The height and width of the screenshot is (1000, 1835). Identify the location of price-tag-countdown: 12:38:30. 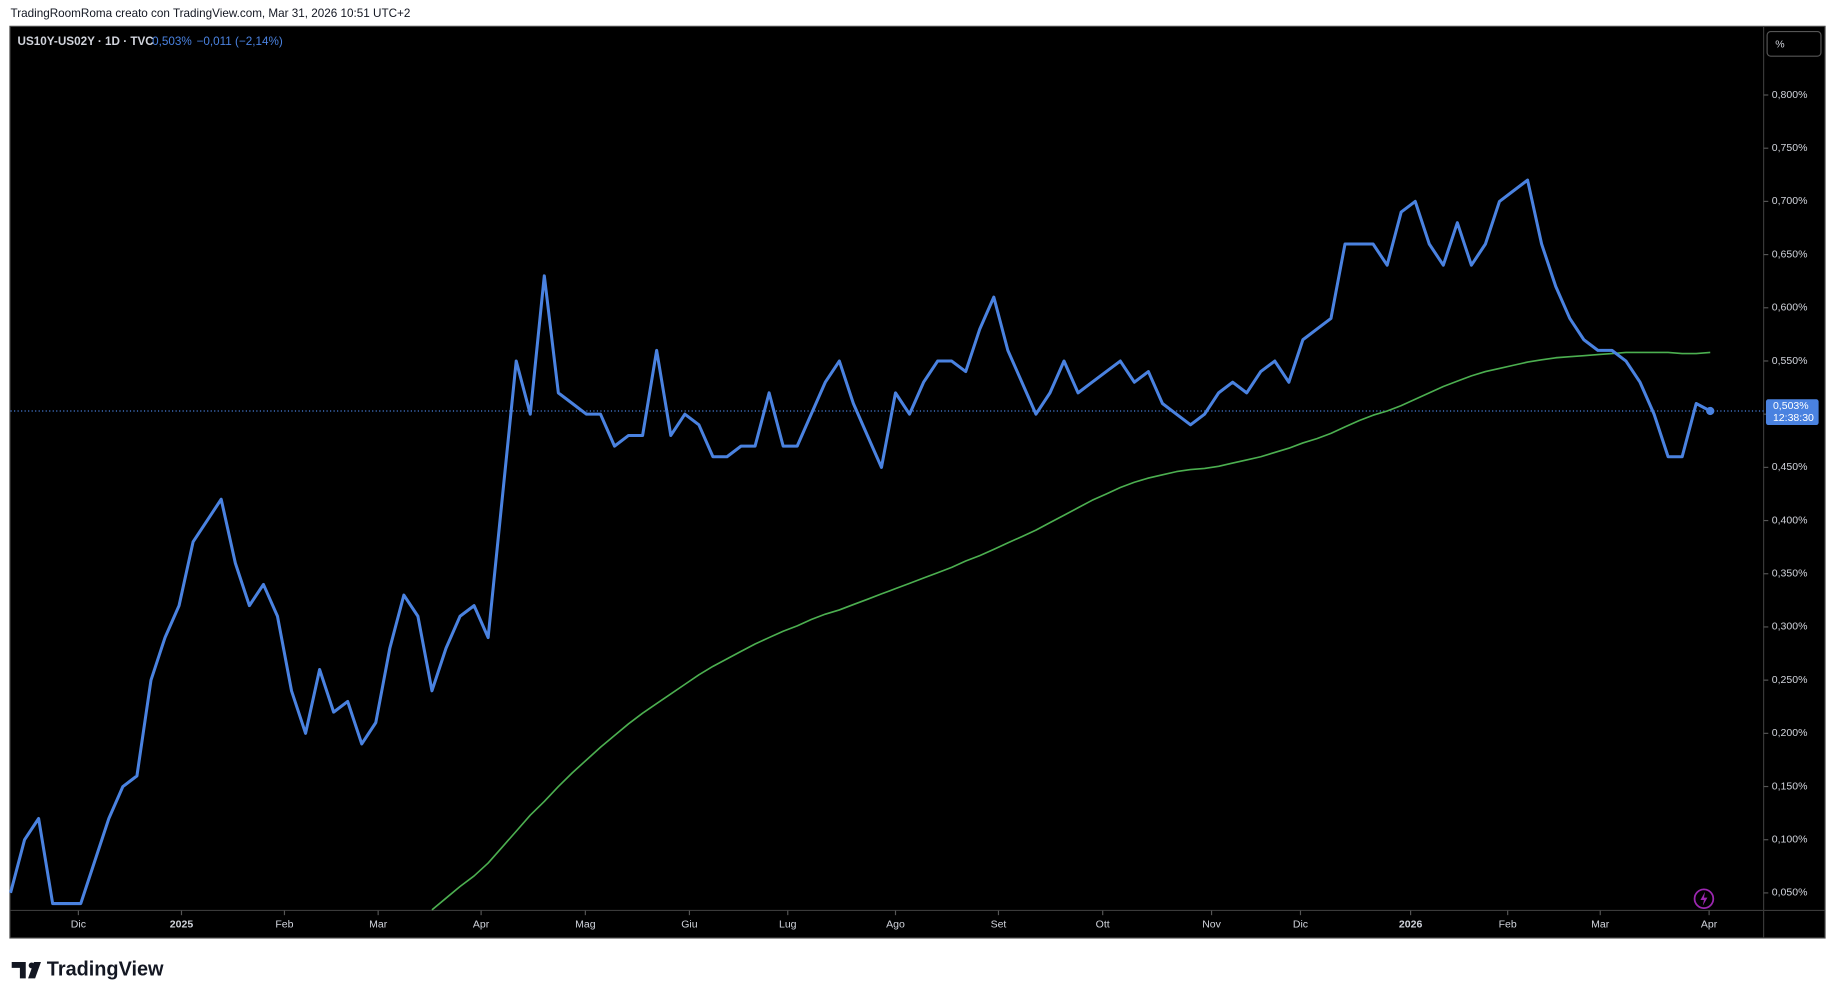
(1793, 418).